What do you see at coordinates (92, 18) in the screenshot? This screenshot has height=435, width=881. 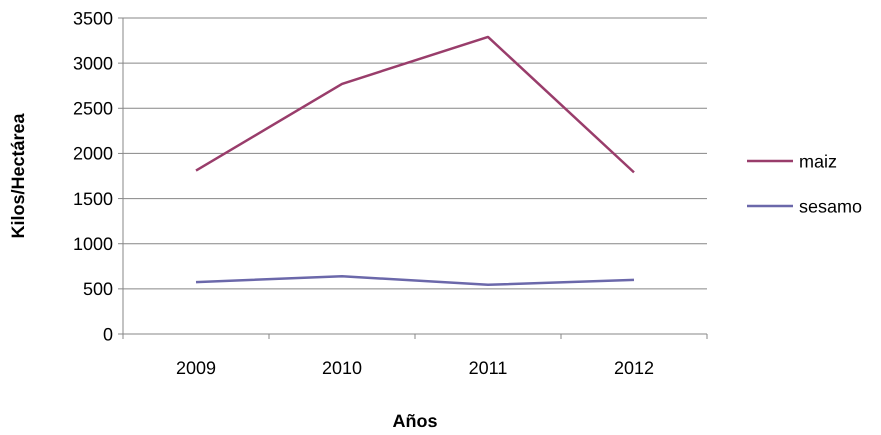 I see `y-tick-label: 3500` at bounding box center [92, 18].